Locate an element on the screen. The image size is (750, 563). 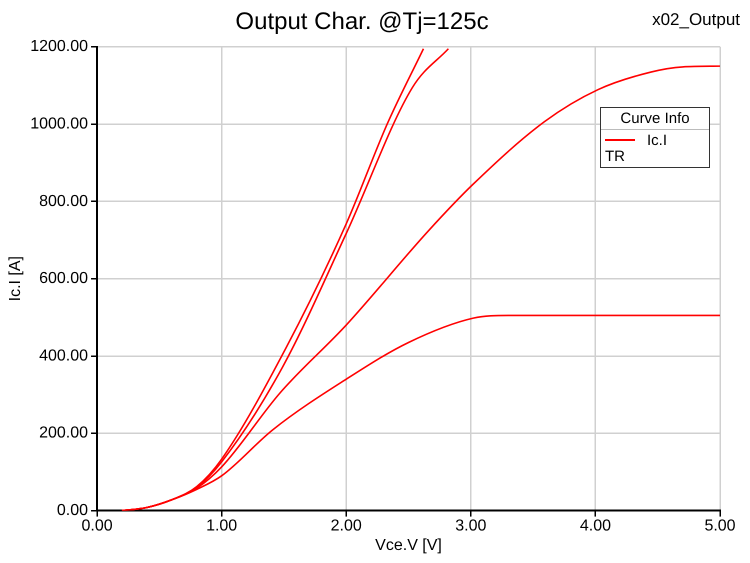
legend-title: Curve Info is located at coordinates (655, 119).